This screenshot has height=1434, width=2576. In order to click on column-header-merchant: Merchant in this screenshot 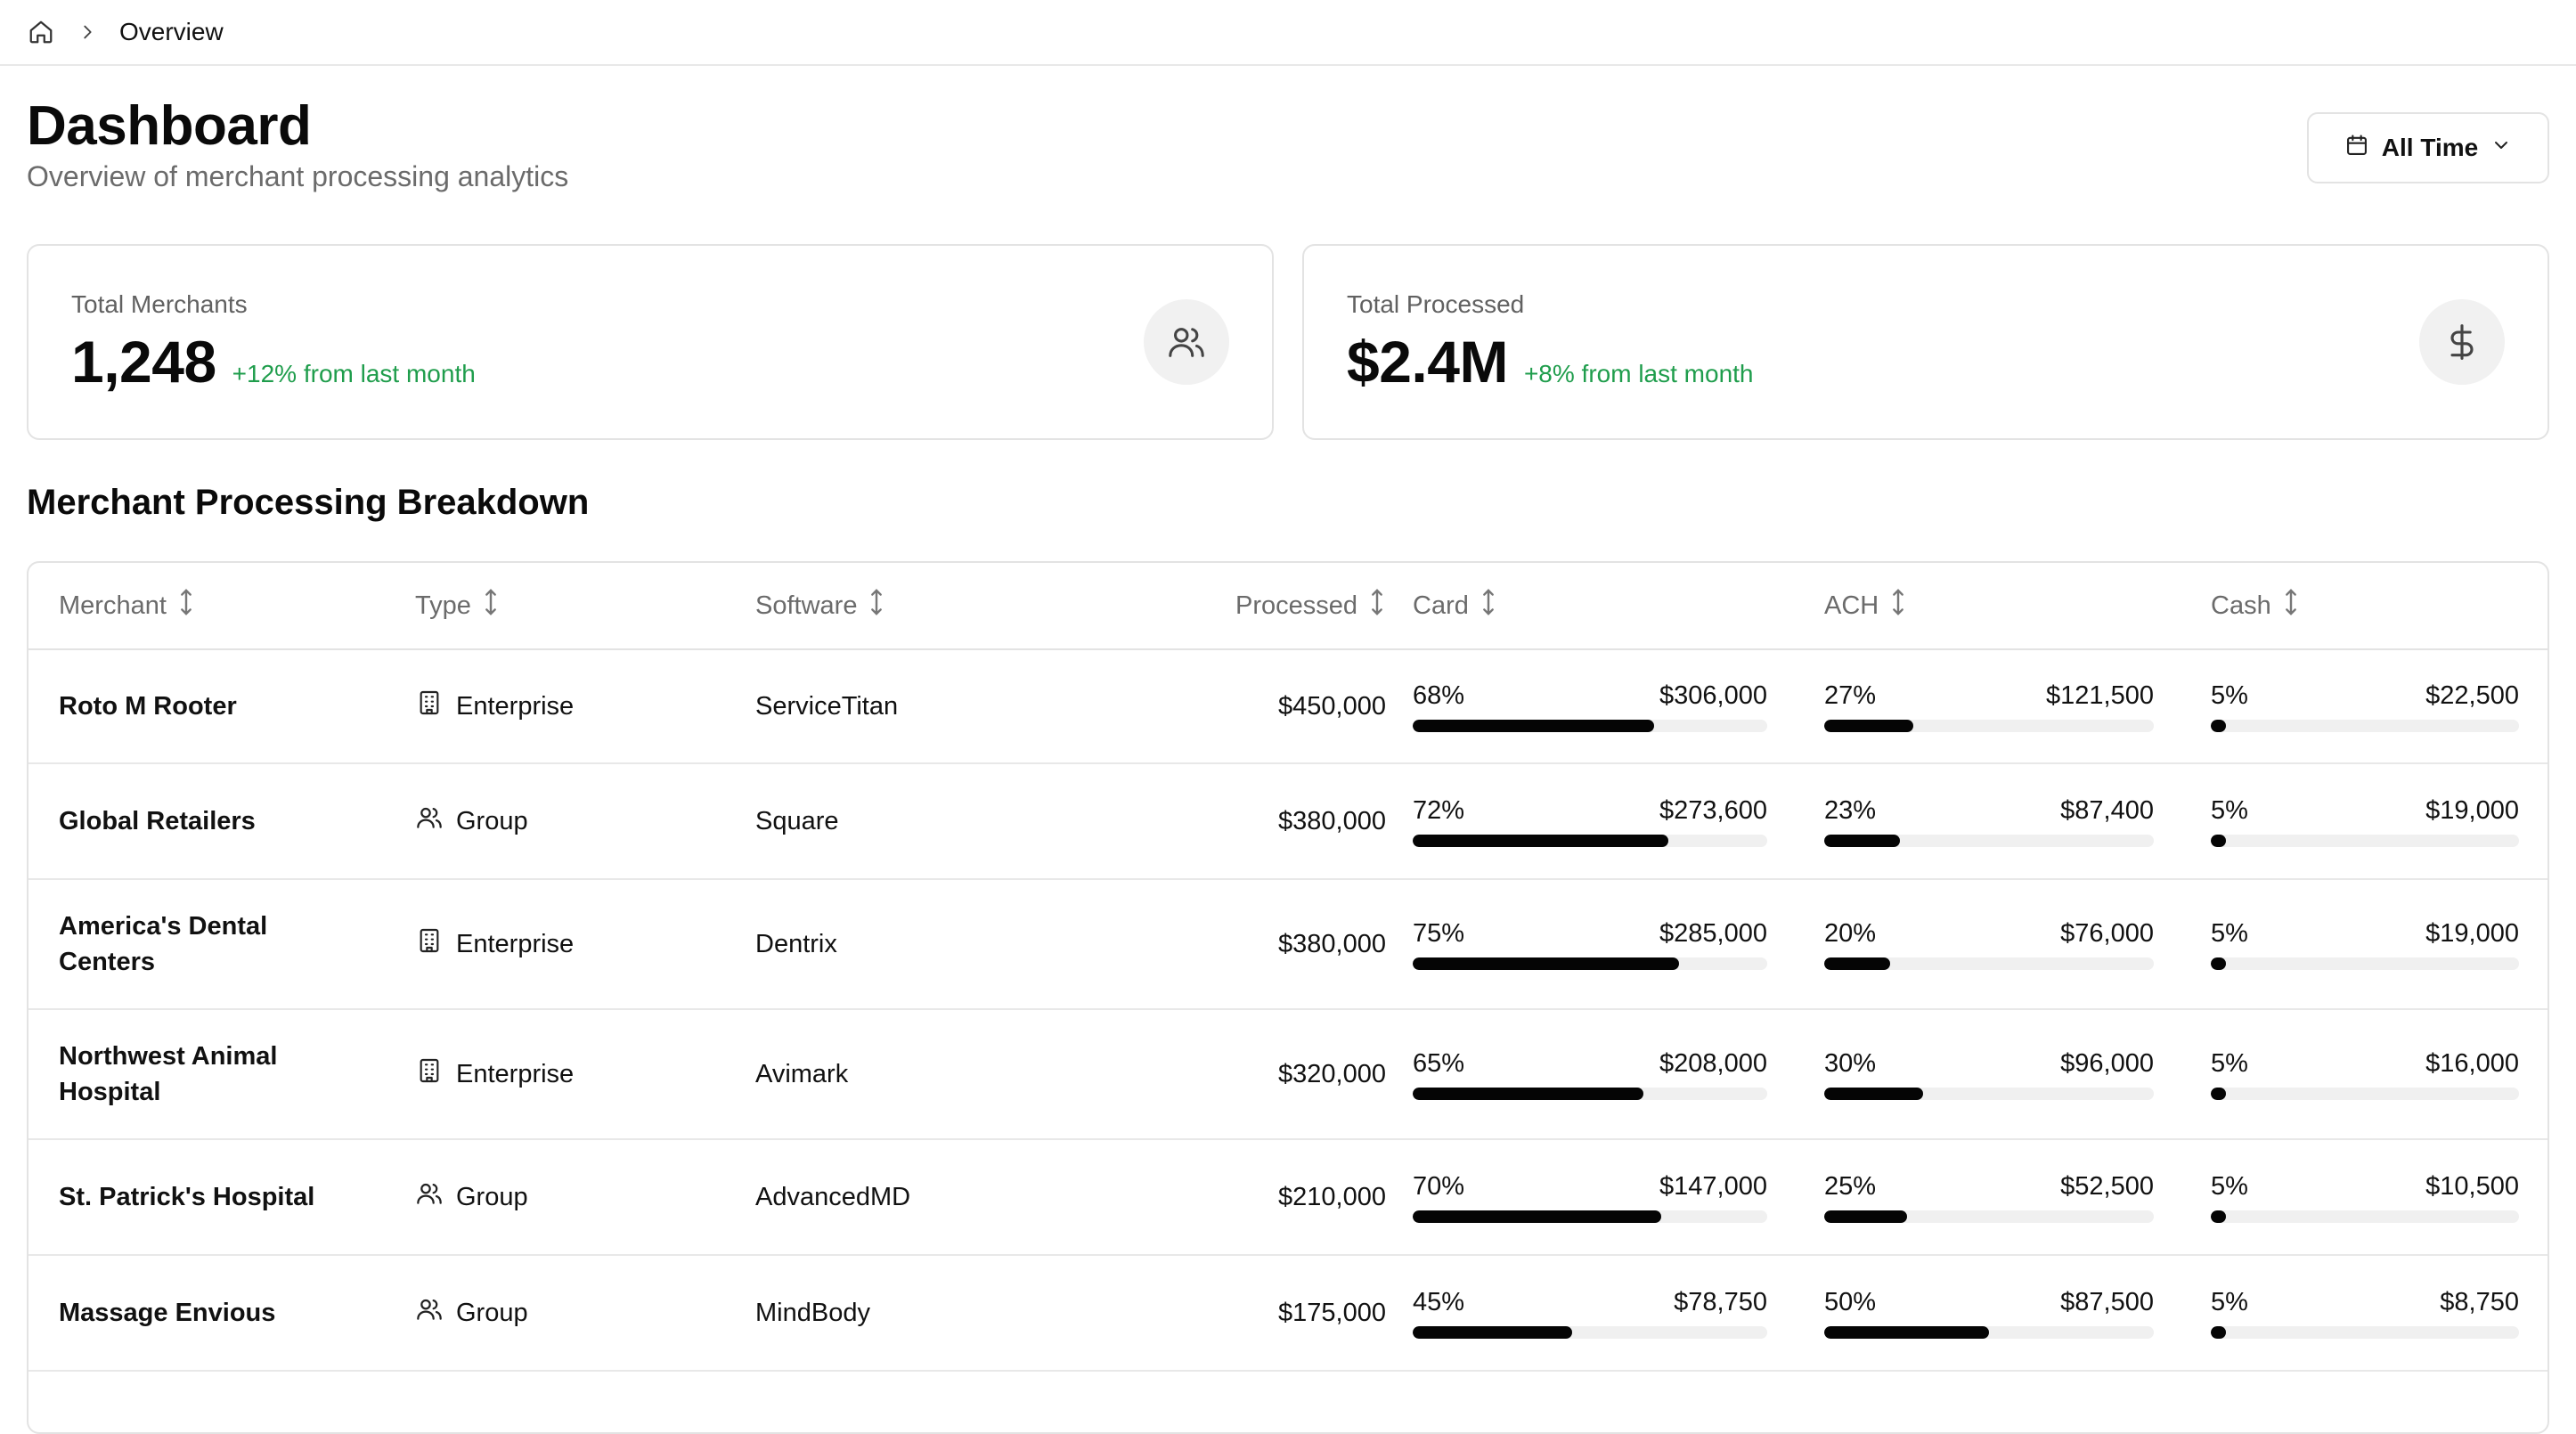, I will do `click(127, 605)`.